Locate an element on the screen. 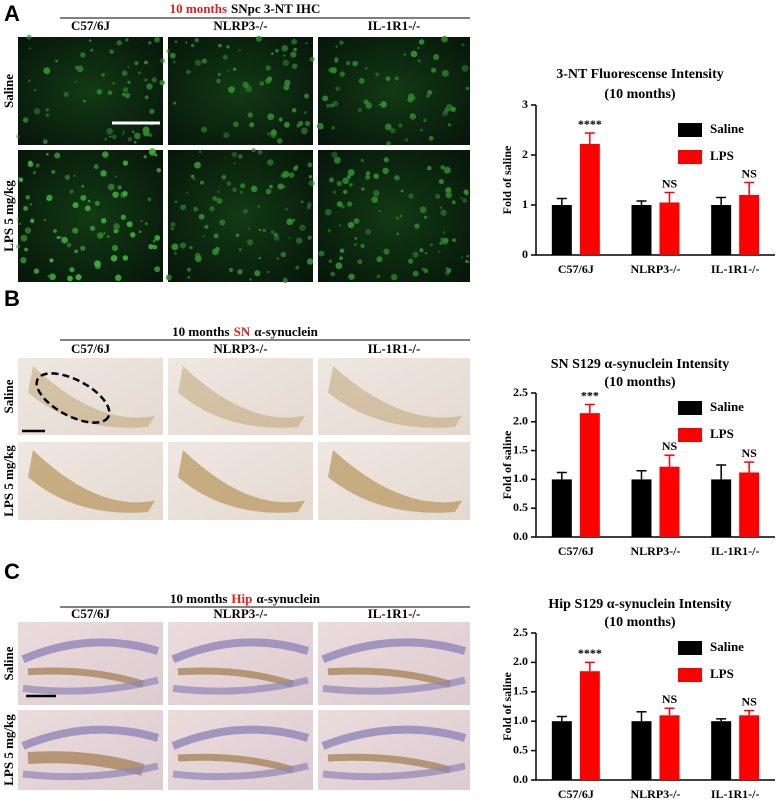 The width and height of the screenshot is (778, 800). x-tick-label: IL-1R1-/- is located at coordinates (735, 551).